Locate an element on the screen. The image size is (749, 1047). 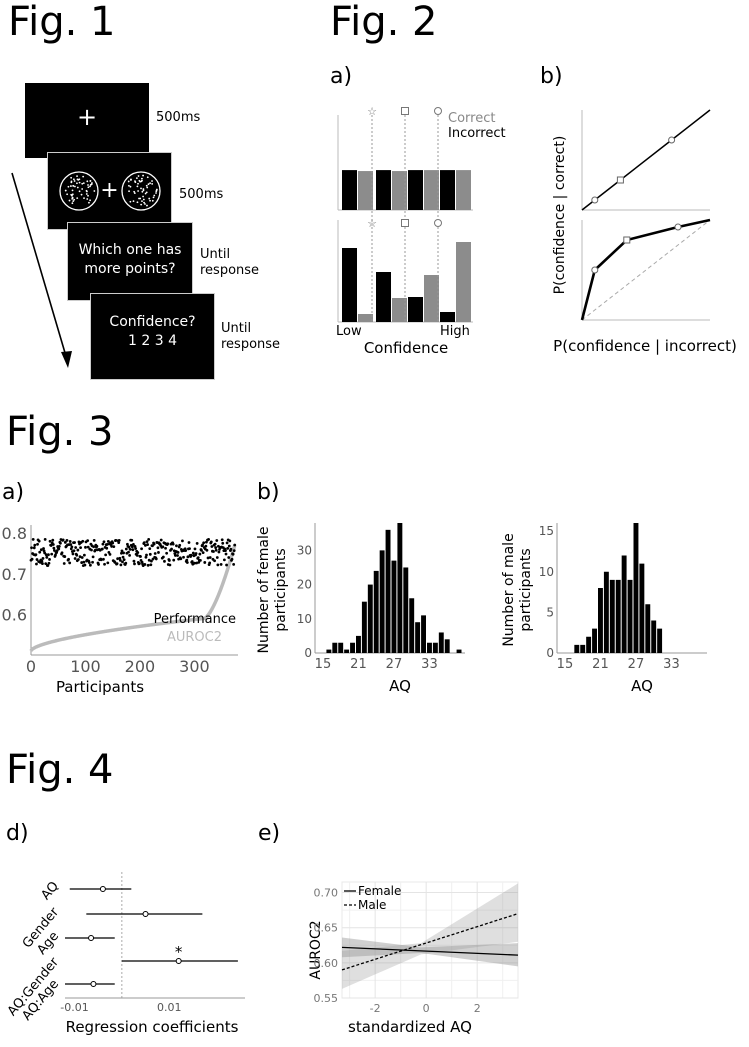
roc-point is located at coordinates (627, 240).